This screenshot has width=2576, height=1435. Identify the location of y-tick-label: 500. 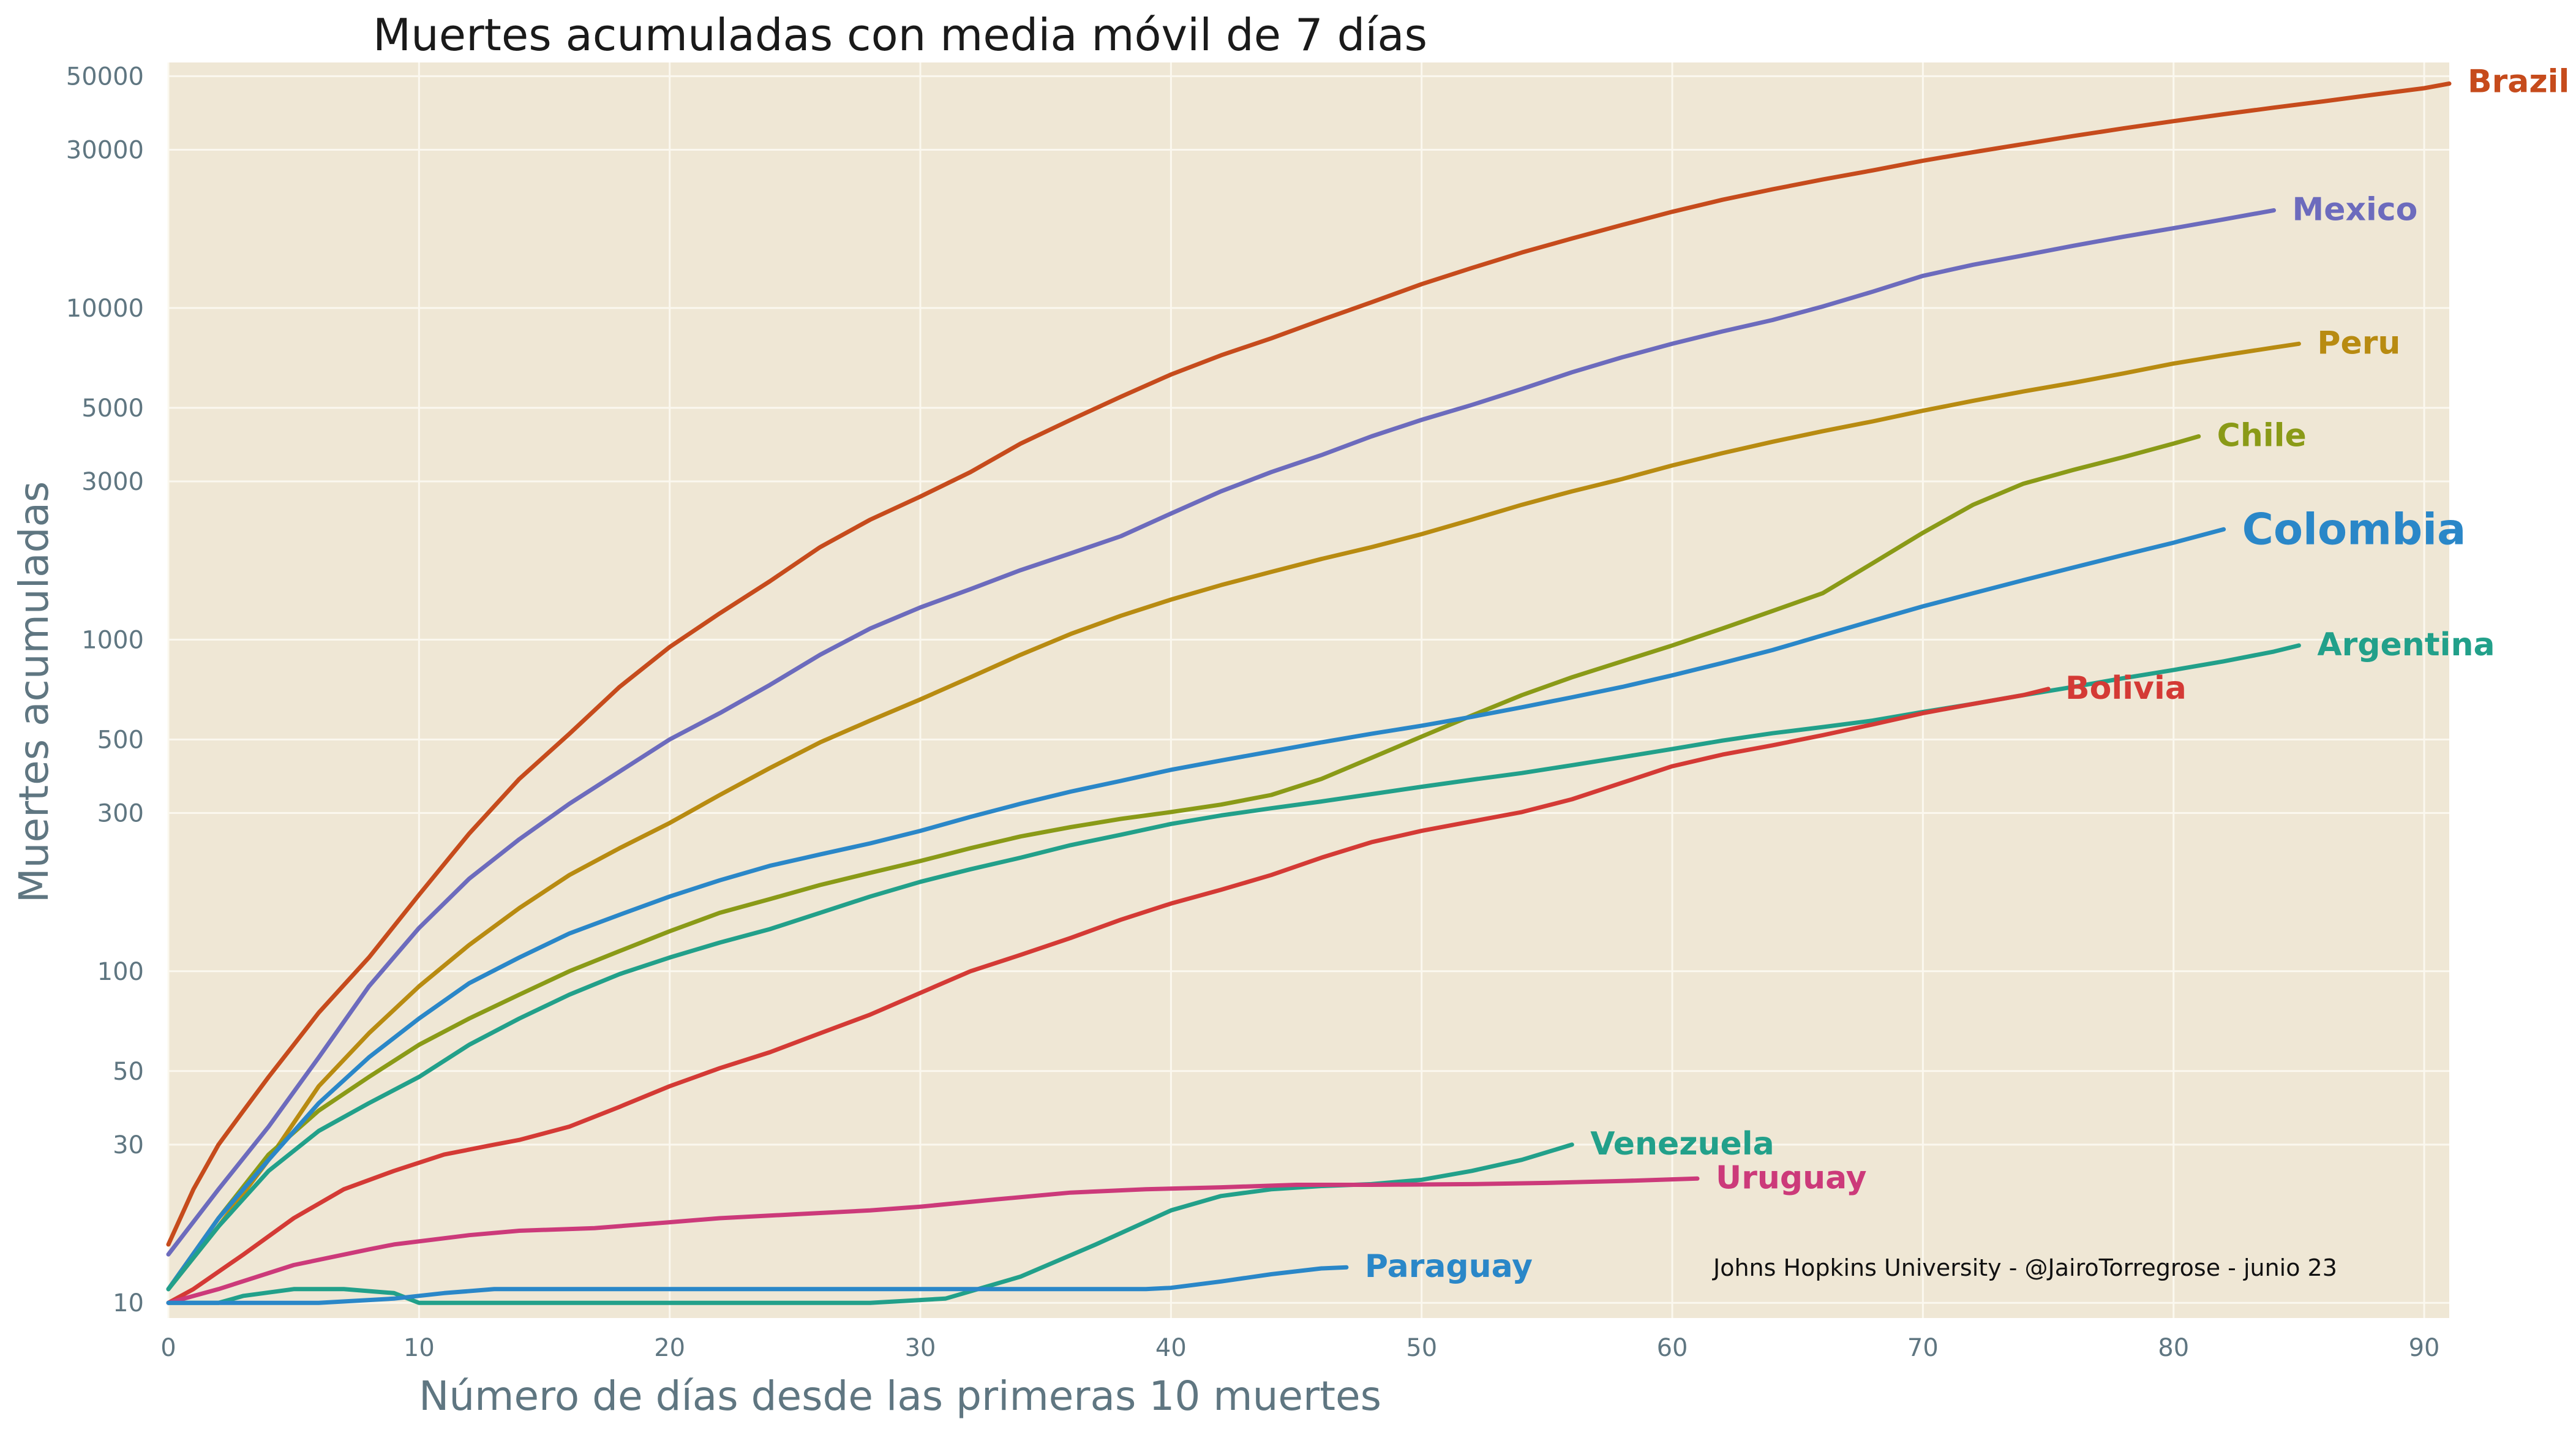
(121, 740).